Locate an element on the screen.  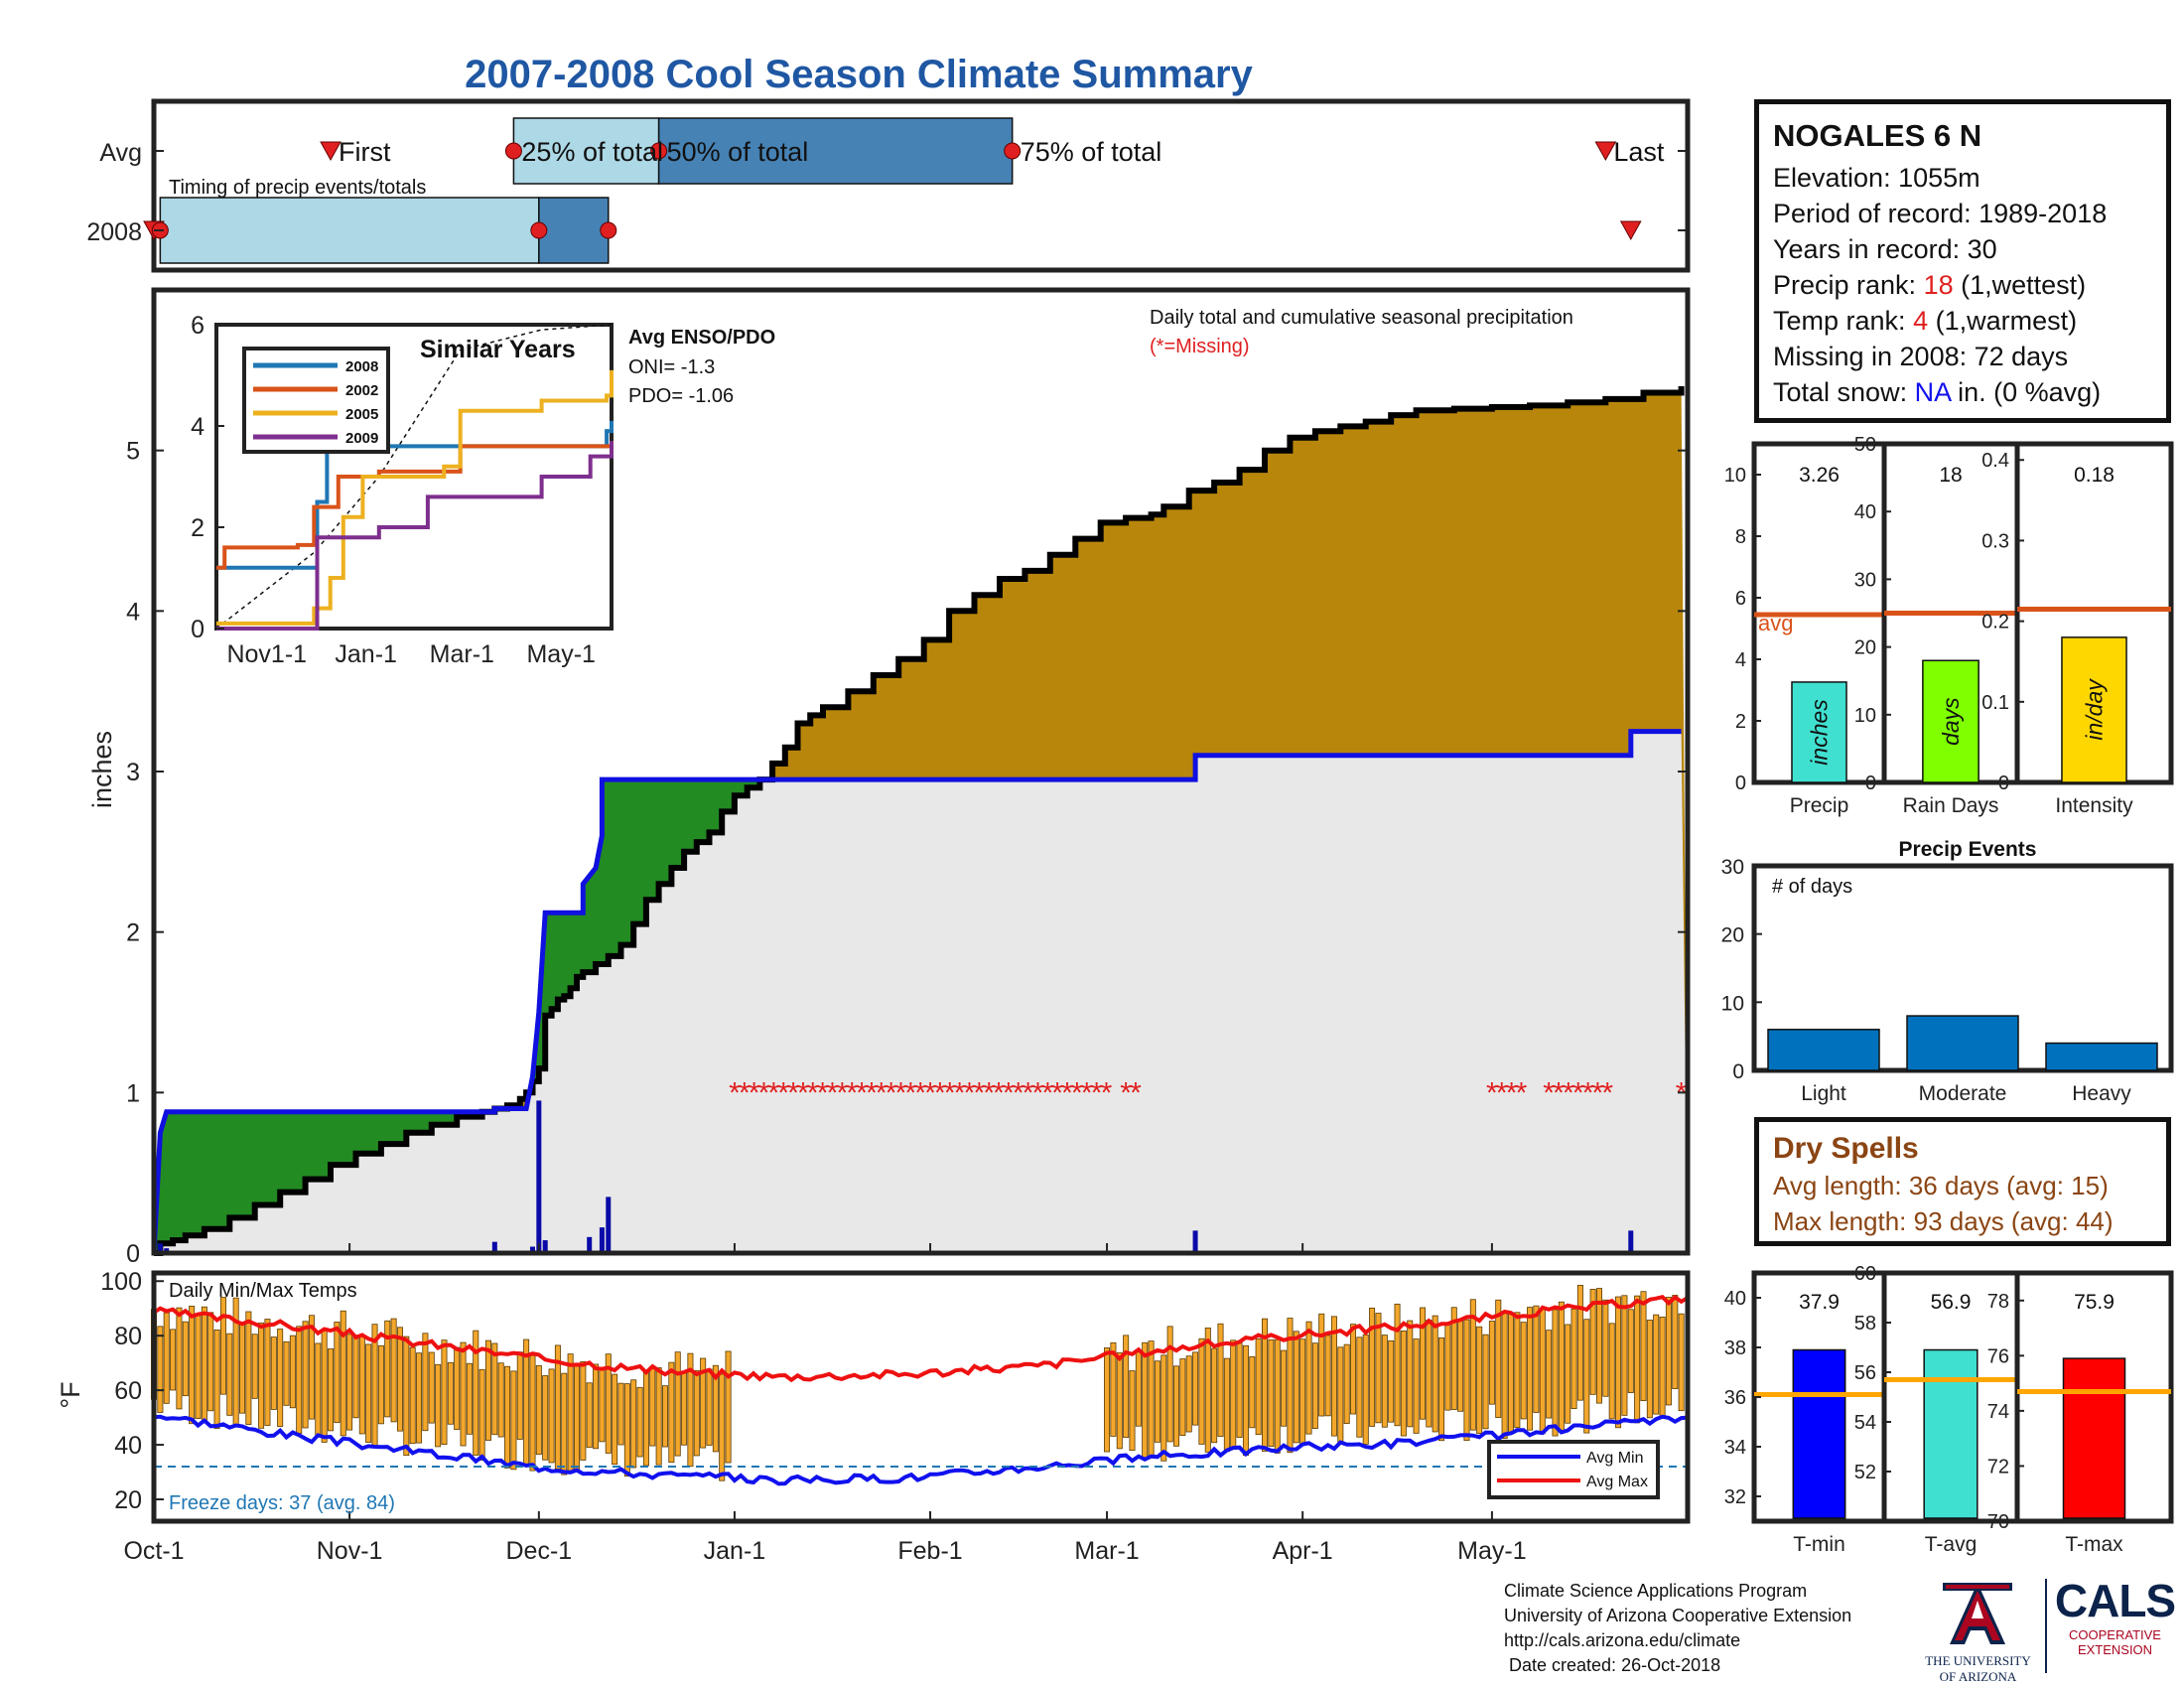
y-tick-label-5: 5 is located at coordinates (133, 452).